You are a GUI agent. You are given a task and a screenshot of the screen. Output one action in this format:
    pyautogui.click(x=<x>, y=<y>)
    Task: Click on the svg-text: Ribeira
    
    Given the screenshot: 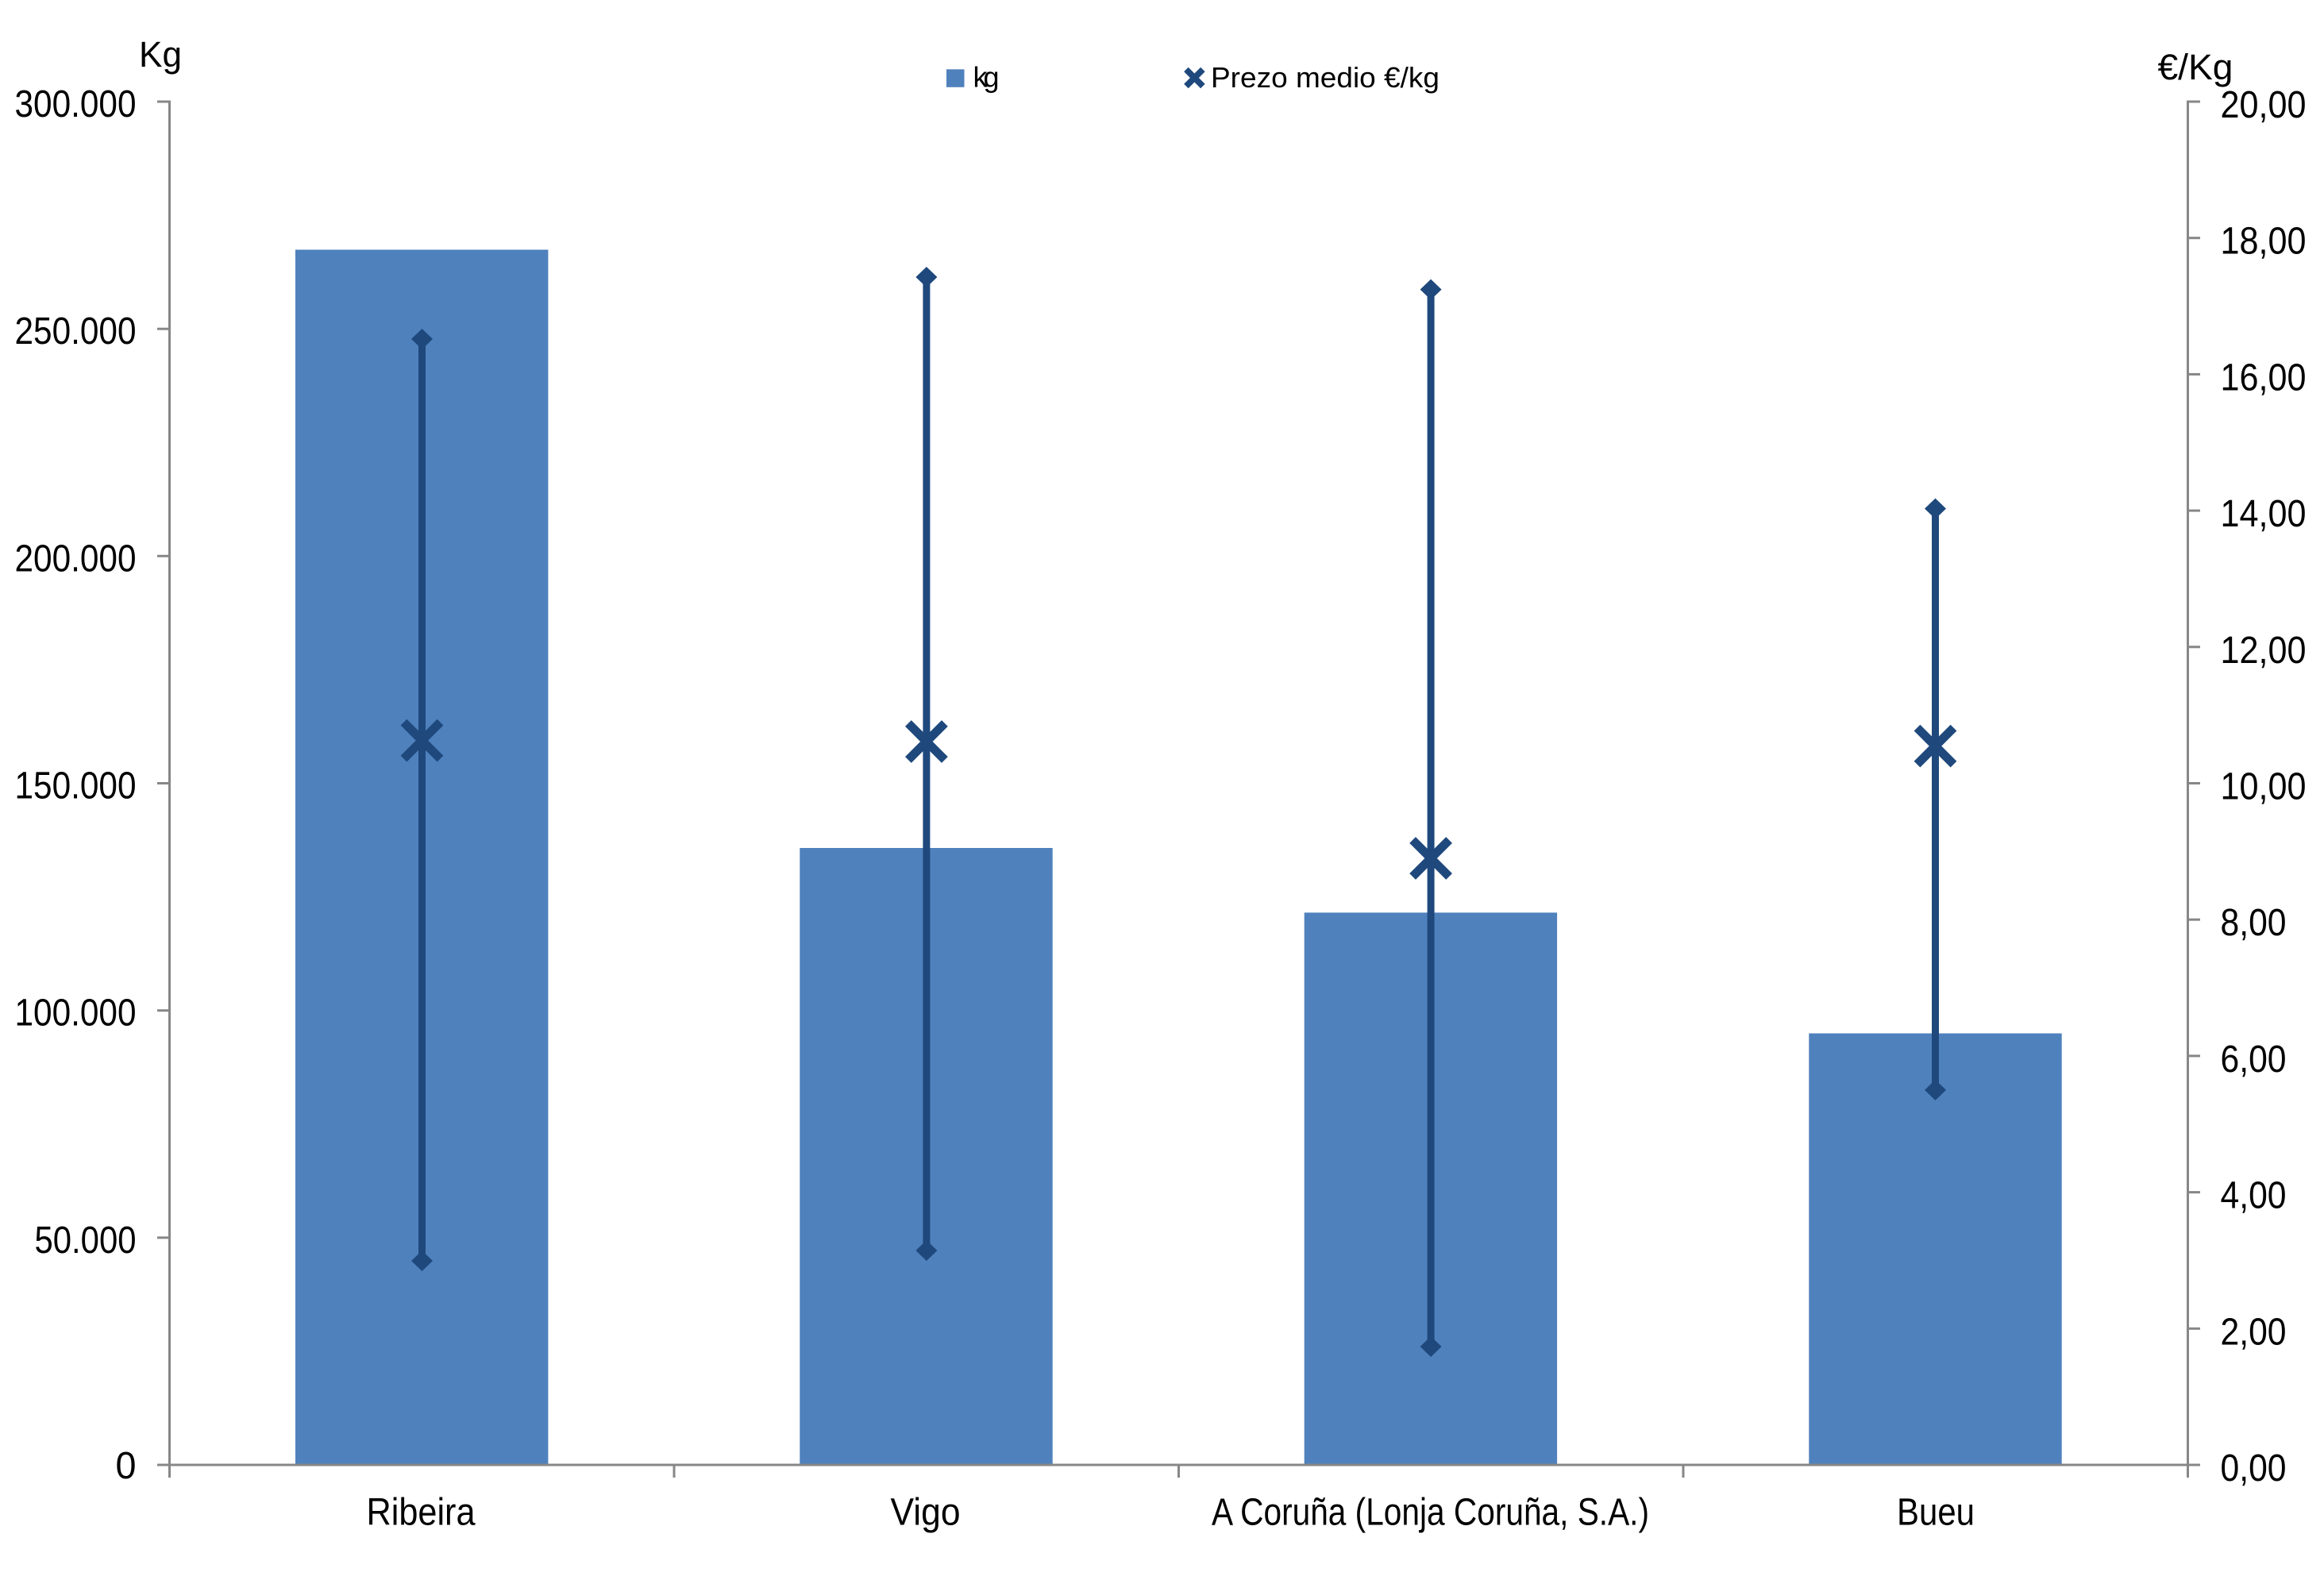 What is the action you would take?
    pyautogui.click(x=422, y=1513)
    